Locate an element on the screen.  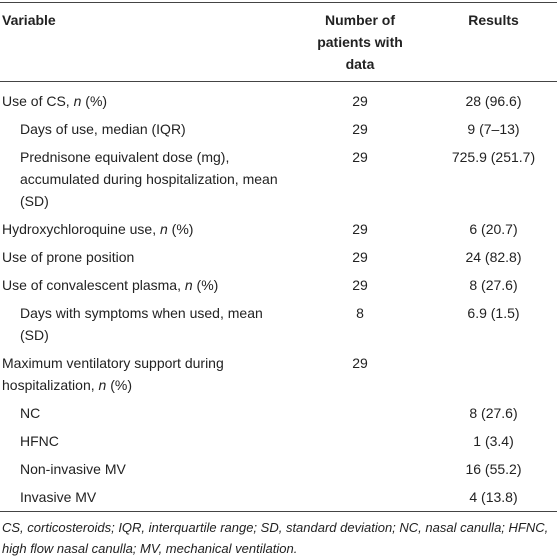
column-header: Variable is located at coordinates (29, 20).